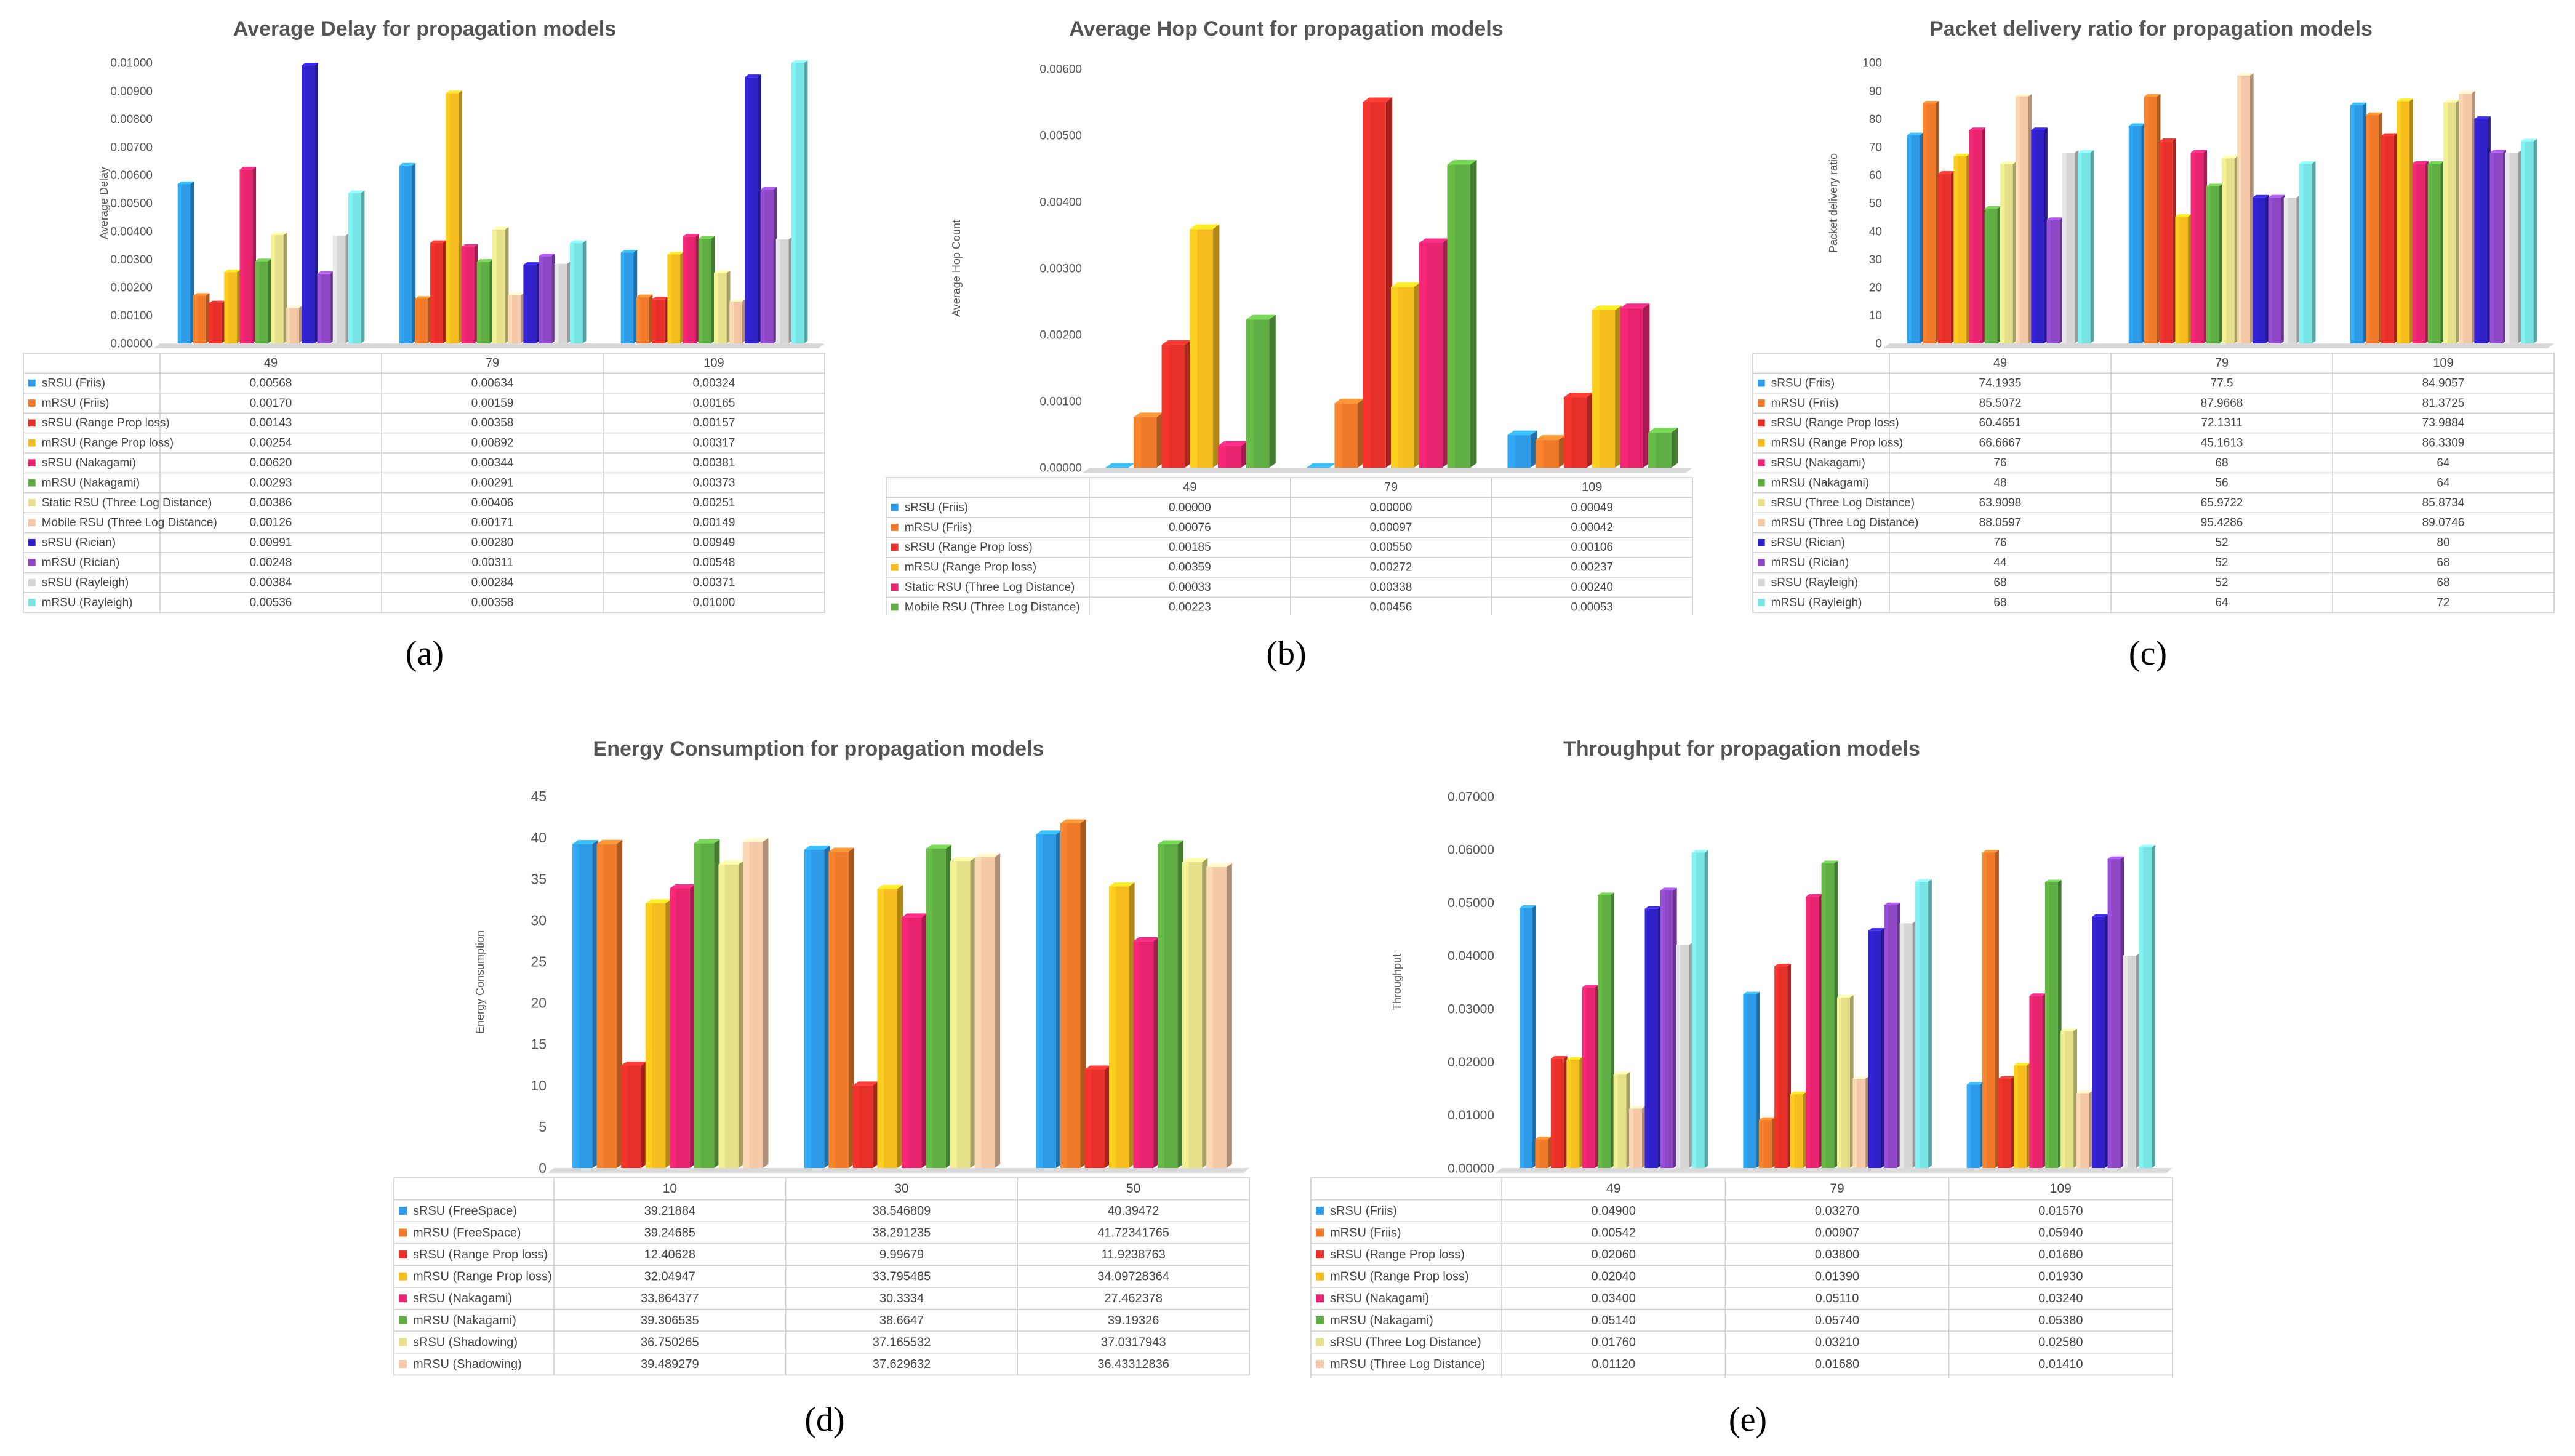 This screenshot has width=2575, height=1456. What do you see at coordinates (1837, 1189) in the screenshot?
I see `category-label: 79` at bounding box center [1837, 1189].